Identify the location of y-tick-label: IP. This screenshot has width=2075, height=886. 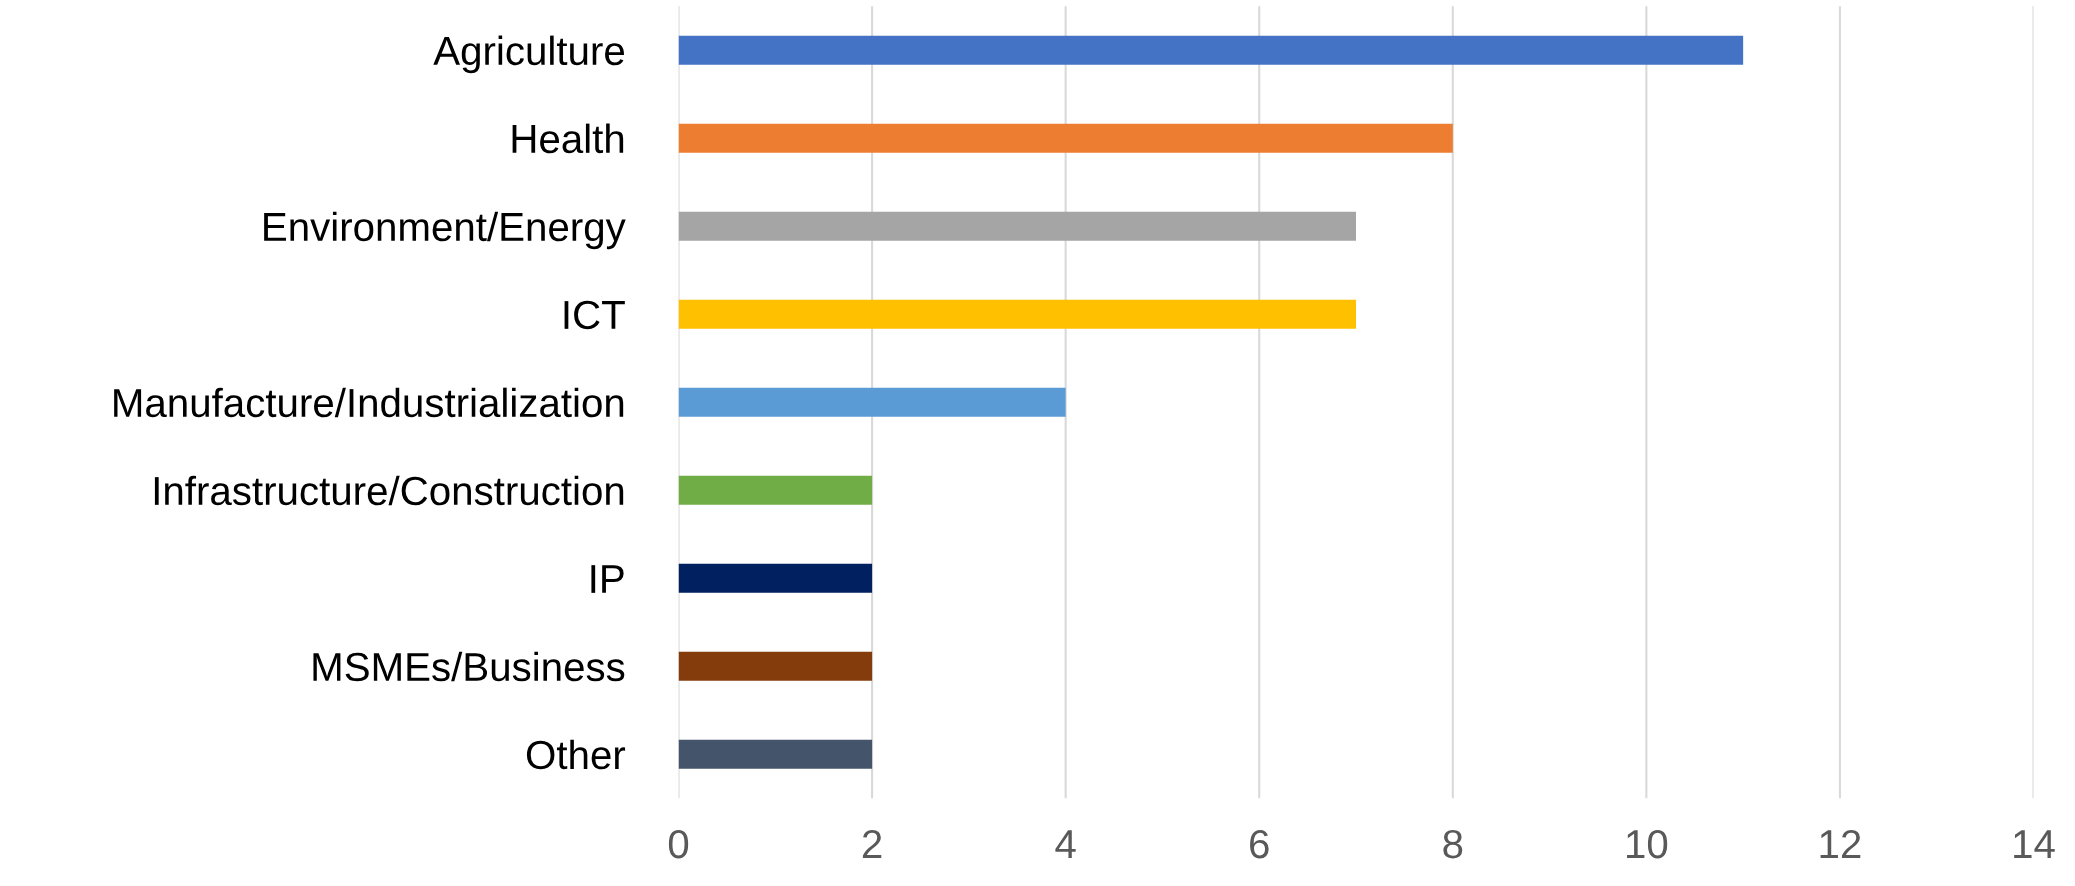
(607, 579).